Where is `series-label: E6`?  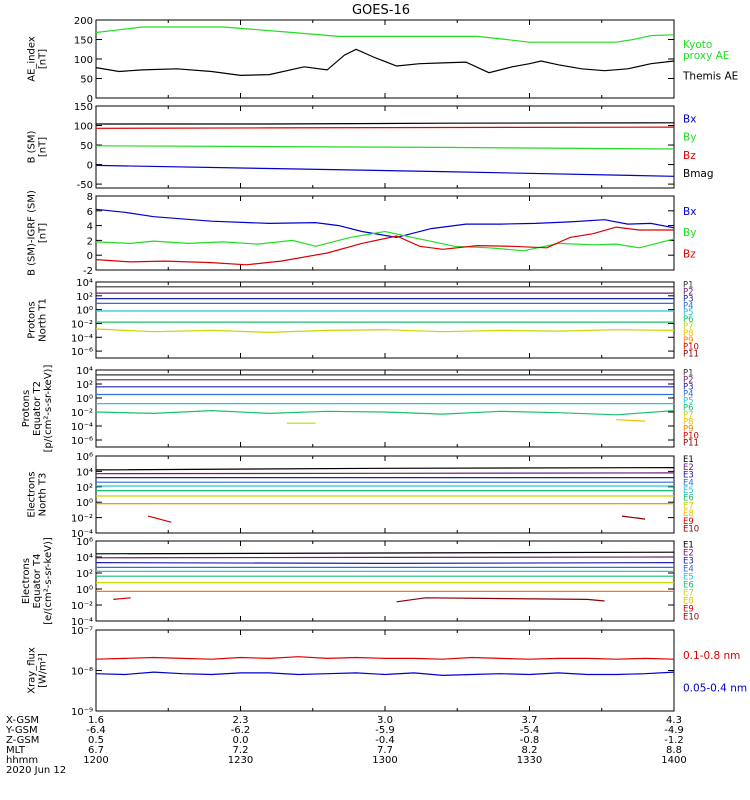
series-label: E6 is located at coordinates (688, 499).